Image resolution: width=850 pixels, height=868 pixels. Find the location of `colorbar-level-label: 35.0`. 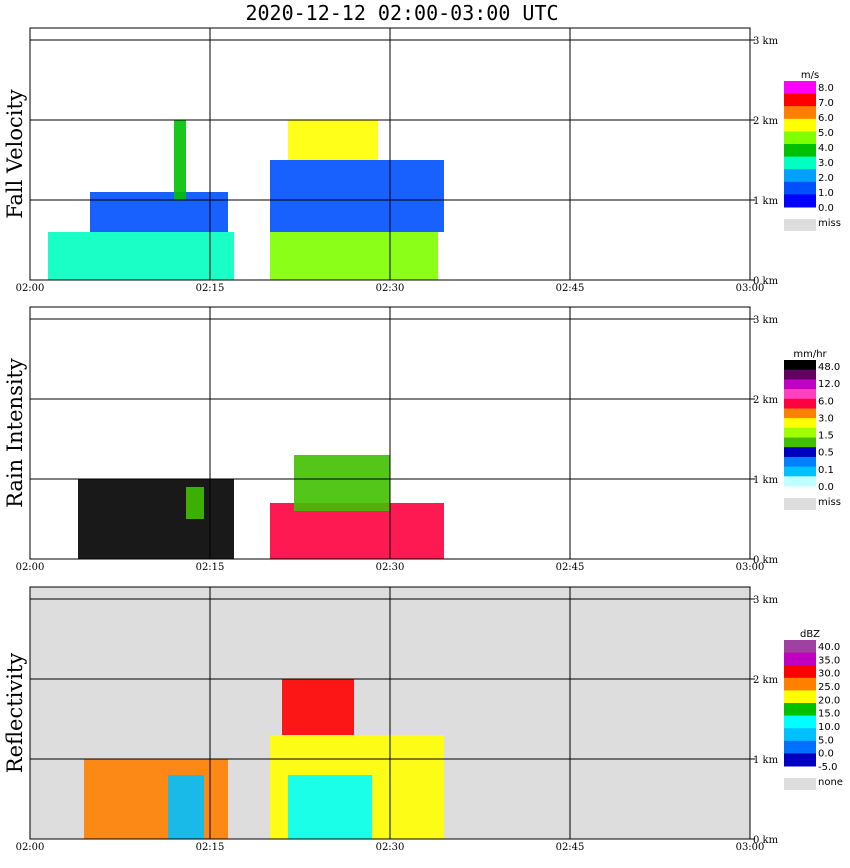

colorbar-level-label: 35.0 is located at coordinates (829, 660).